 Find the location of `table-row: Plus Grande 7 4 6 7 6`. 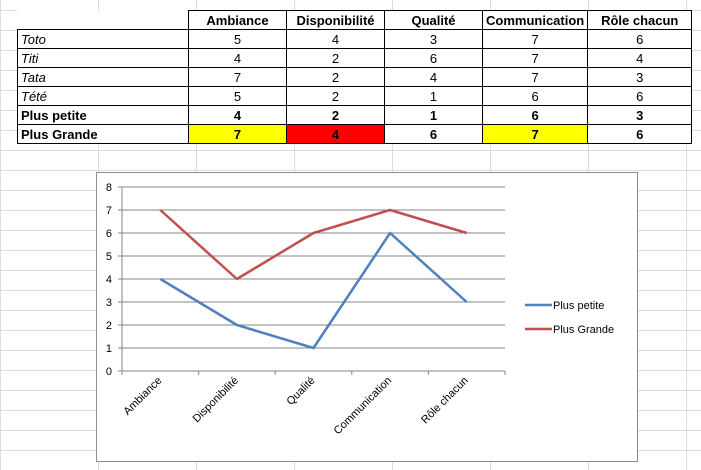

table-row: Plus Grande 7 4 6 7 6 is located at coordinates (355, 134).